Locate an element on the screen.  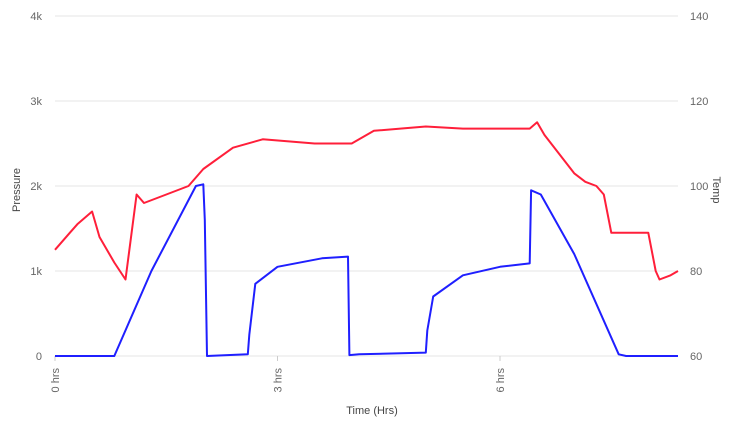
x-axis-tick-labels: 0 hrs 3 hrs 6 hrs is located at coordinates (278, 374).